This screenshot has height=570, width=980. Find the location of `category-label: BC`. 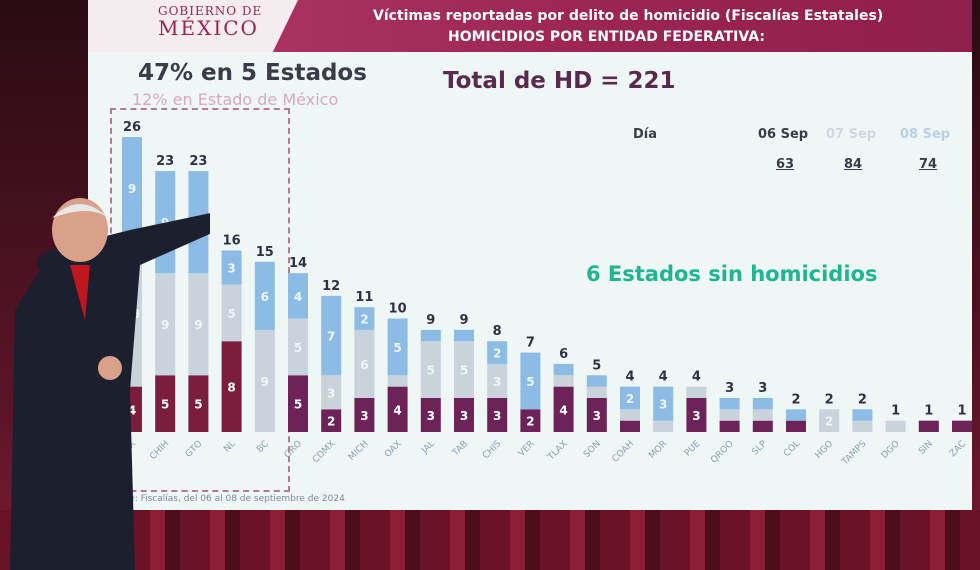

category-label: BC is located at coordinates (263, 447).